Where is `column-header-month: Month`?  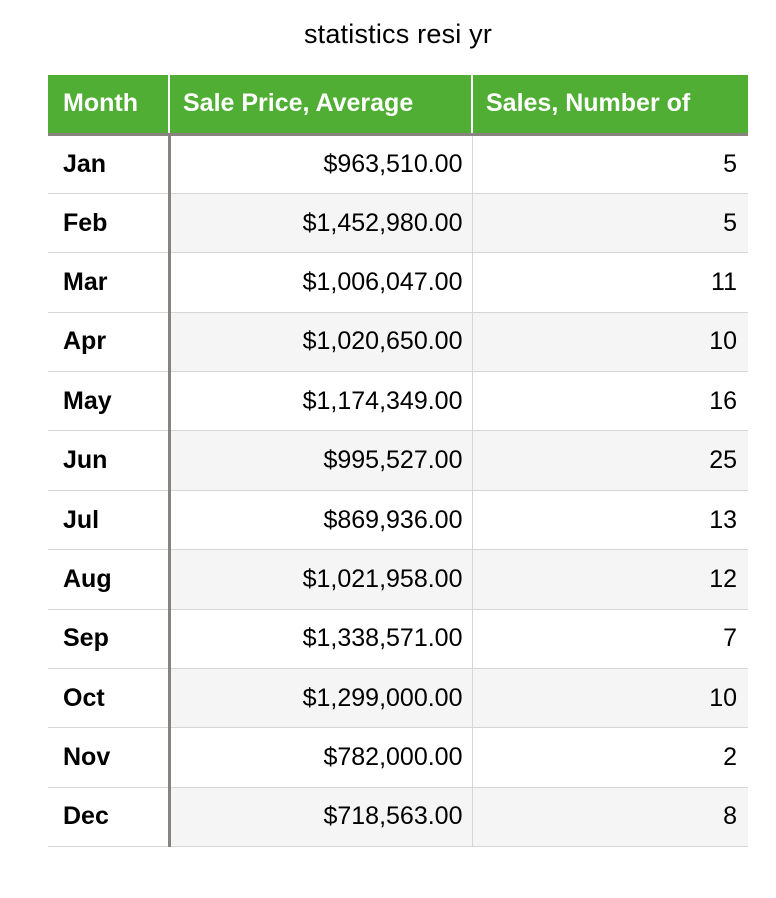
column-header-month: Month is located at coordinates (108, 105).